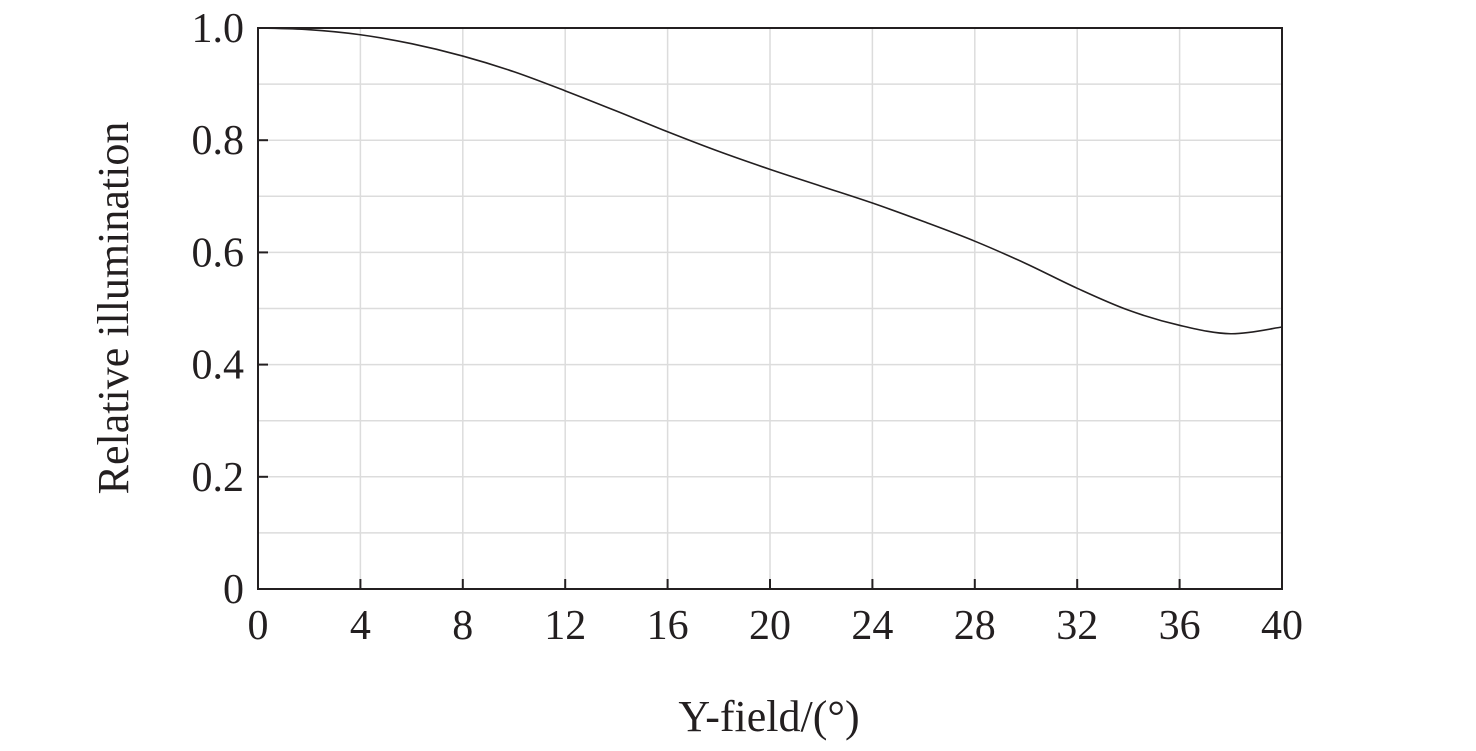 The width and height of the screenshot is (1476, 751). What do you see at coordinates (668, 626) in the screenshot?
I see `x-tick-label: 16` at bounding box center [668, 626].